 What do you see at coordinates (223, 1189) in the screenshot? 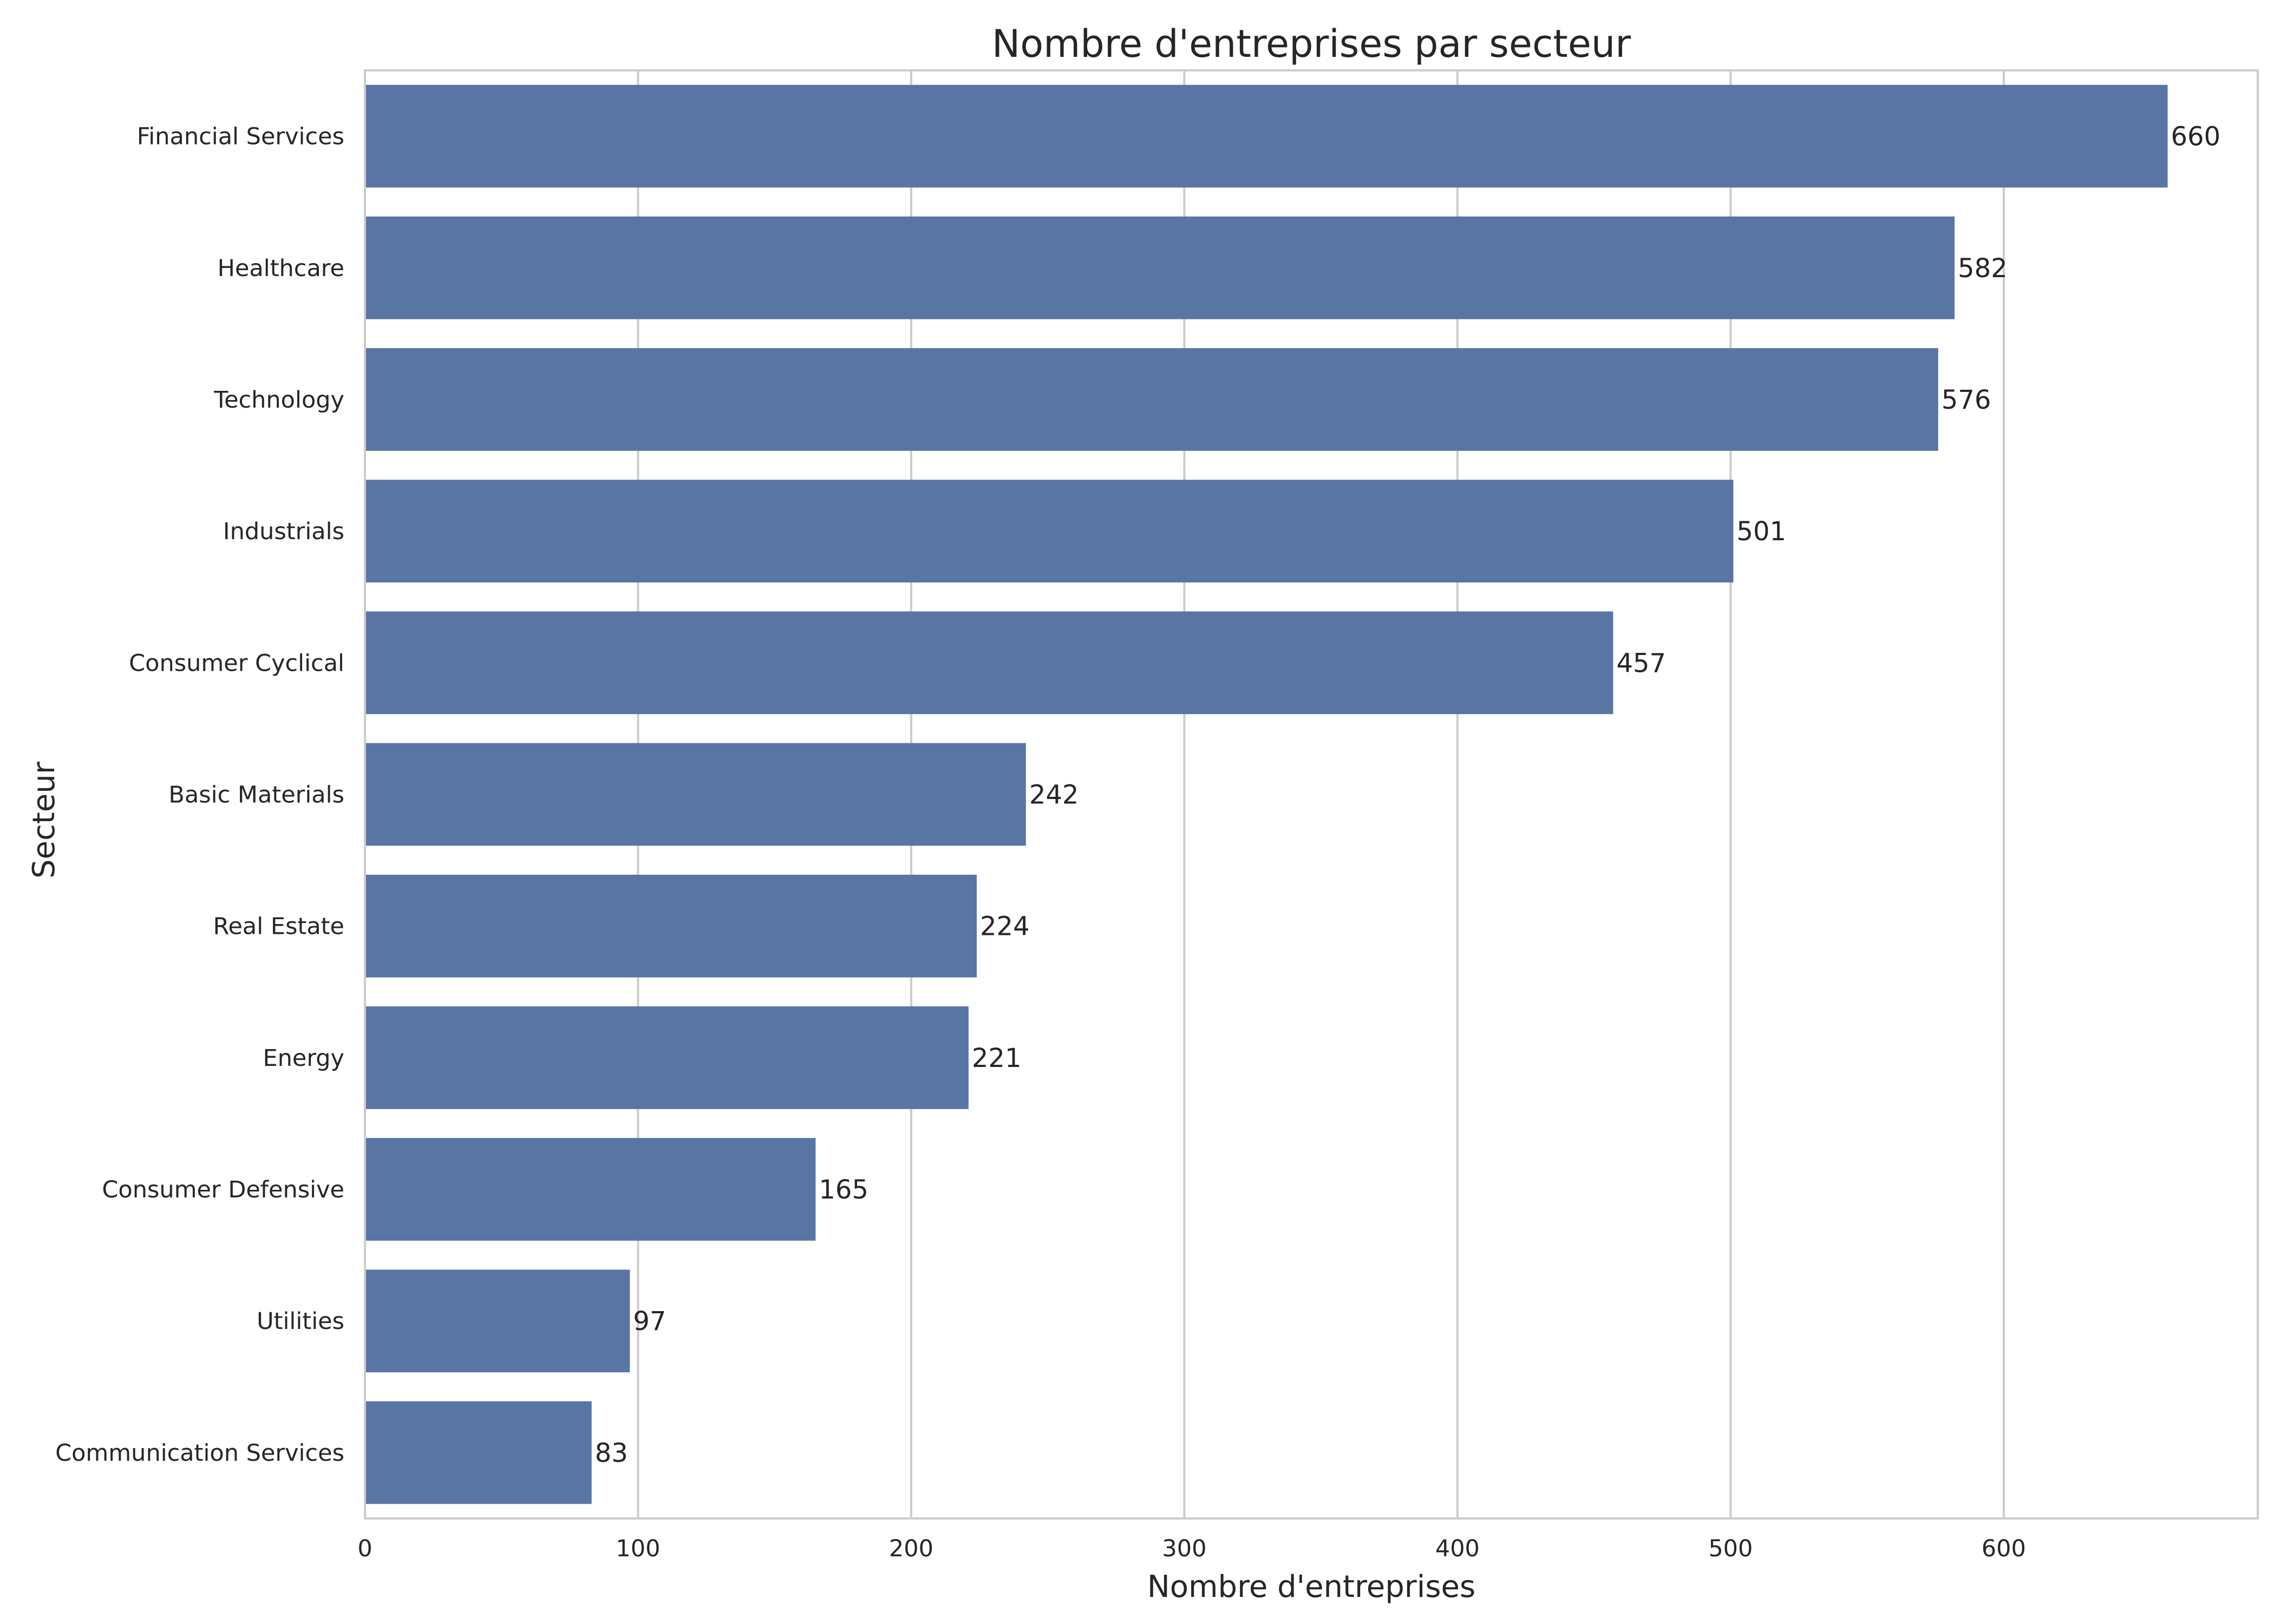
I see `y-tick-label: Consumer Defensive` at bounding box center [223, 1189].